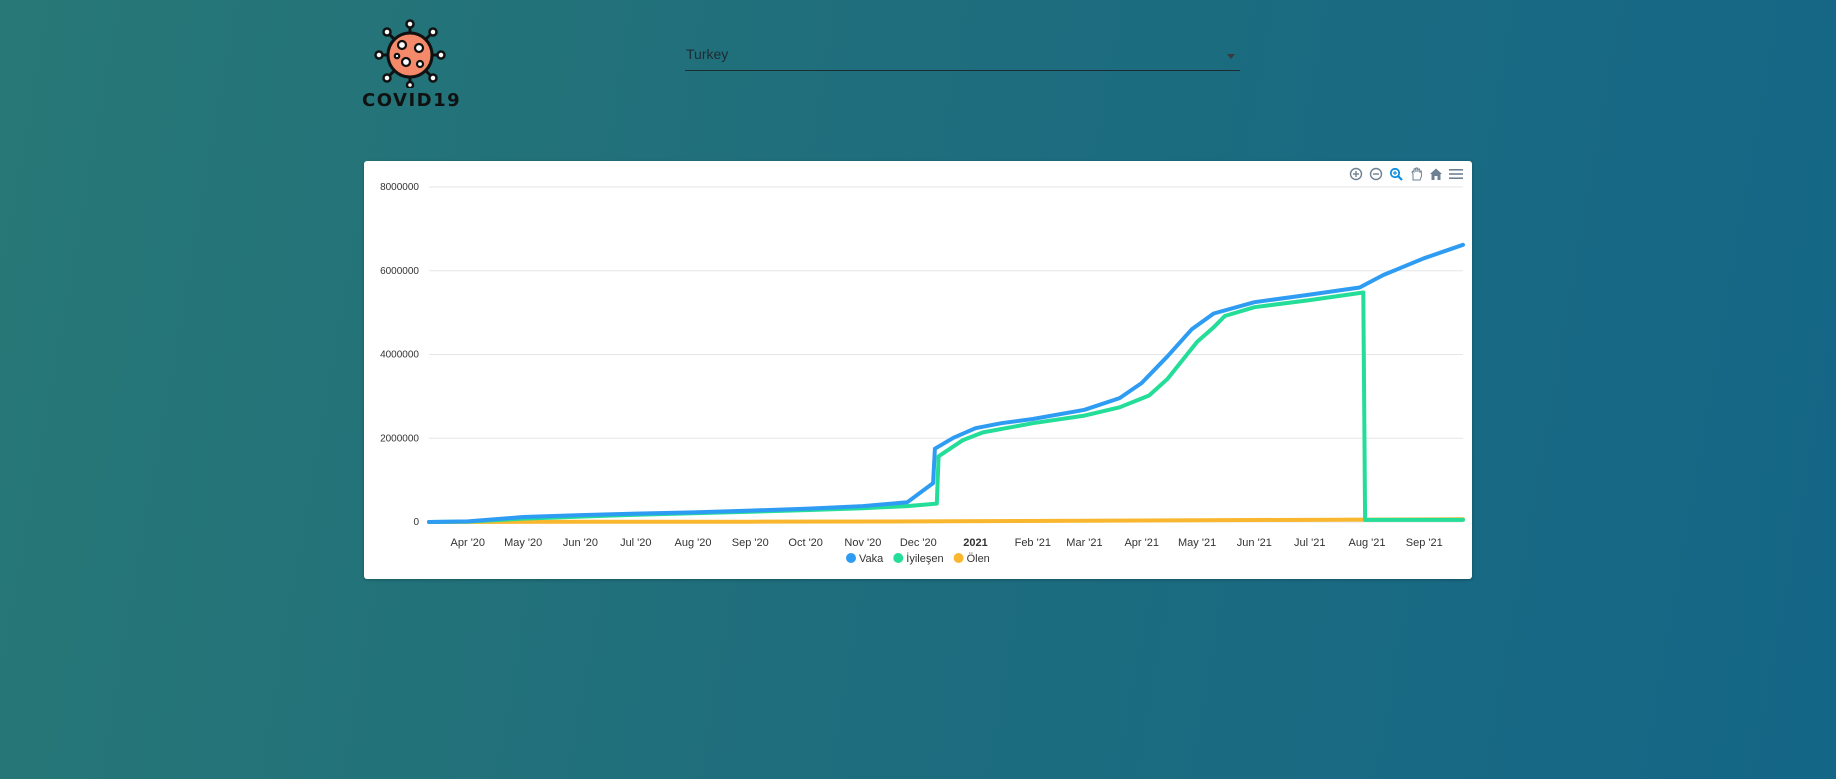 This screenshot has width=1836, height=779. I want to click on x-tick-label: May '20, so click(523, 543).